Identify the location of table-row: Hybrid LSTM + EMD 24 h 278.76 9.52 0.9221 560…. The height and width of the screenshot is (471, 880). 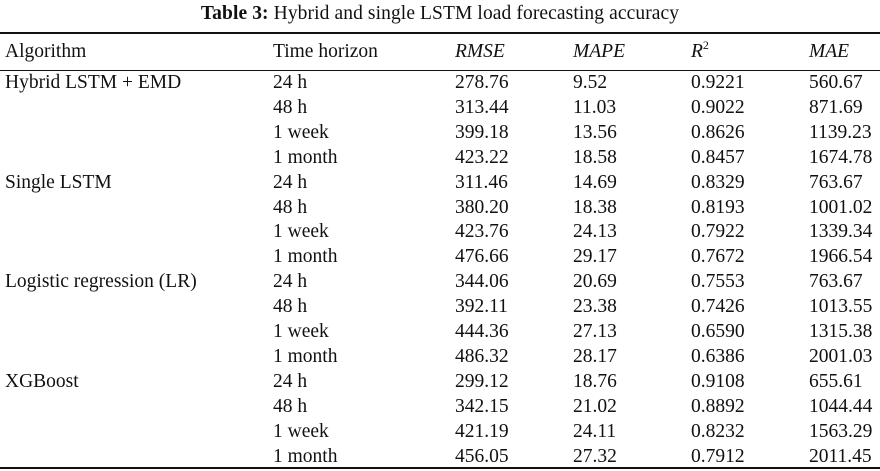
(440, 83).